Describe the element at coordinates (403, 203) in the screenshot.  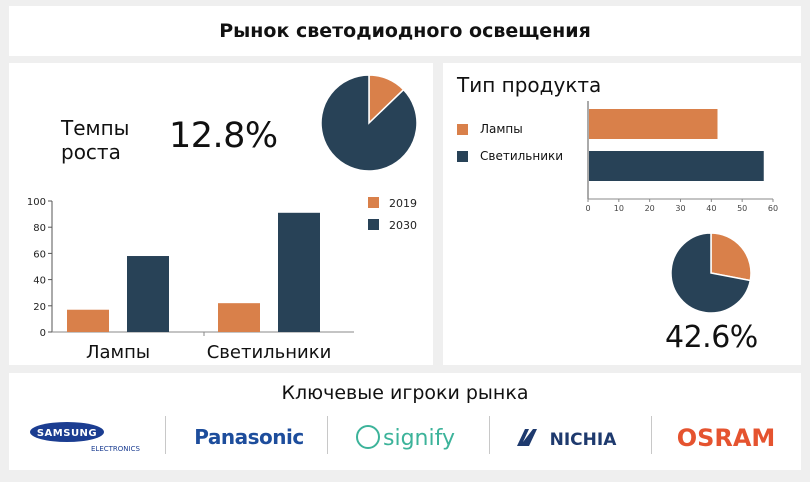
I see `legend-label-2019: 2019` at that location.